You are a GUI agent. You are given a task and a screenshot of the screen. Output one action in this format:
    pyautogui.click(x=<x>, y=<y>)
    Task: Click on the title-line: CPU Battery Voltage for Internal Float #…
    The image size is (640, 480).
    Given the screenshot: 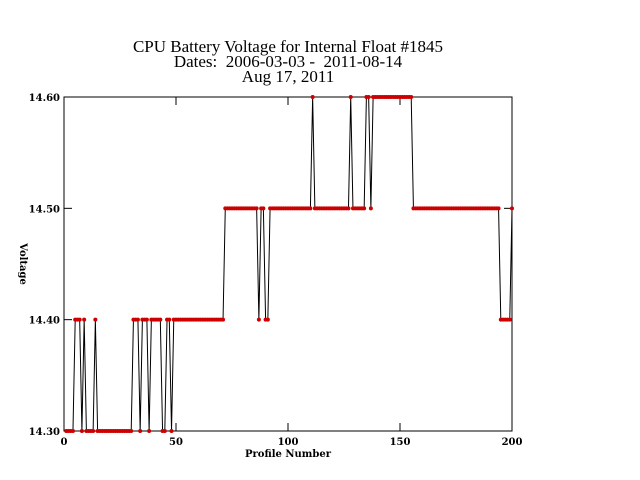 What is the action you would take?
    pyautogui.click(x=288, y=46)
    